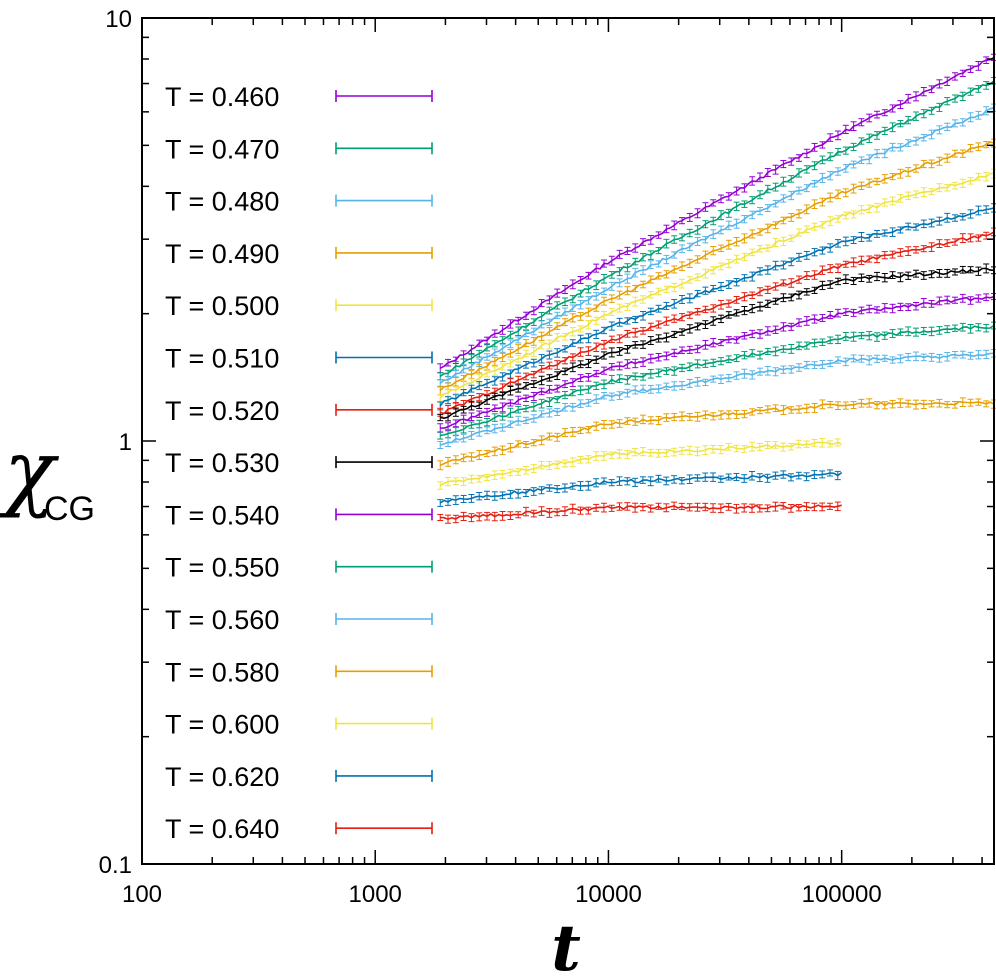 Image resolution: width=996 pixels, height=980 pixels. What do you see at coordinates (222, 202) in the screenshot?
I see `legend-label: T = 0.480` at bounding box center [222, 202].